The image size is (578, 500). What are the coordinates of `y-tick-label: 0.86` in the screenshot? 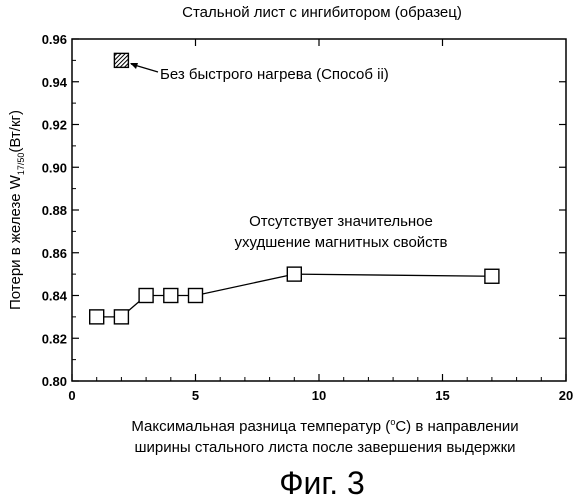 It's located at (54, 253).